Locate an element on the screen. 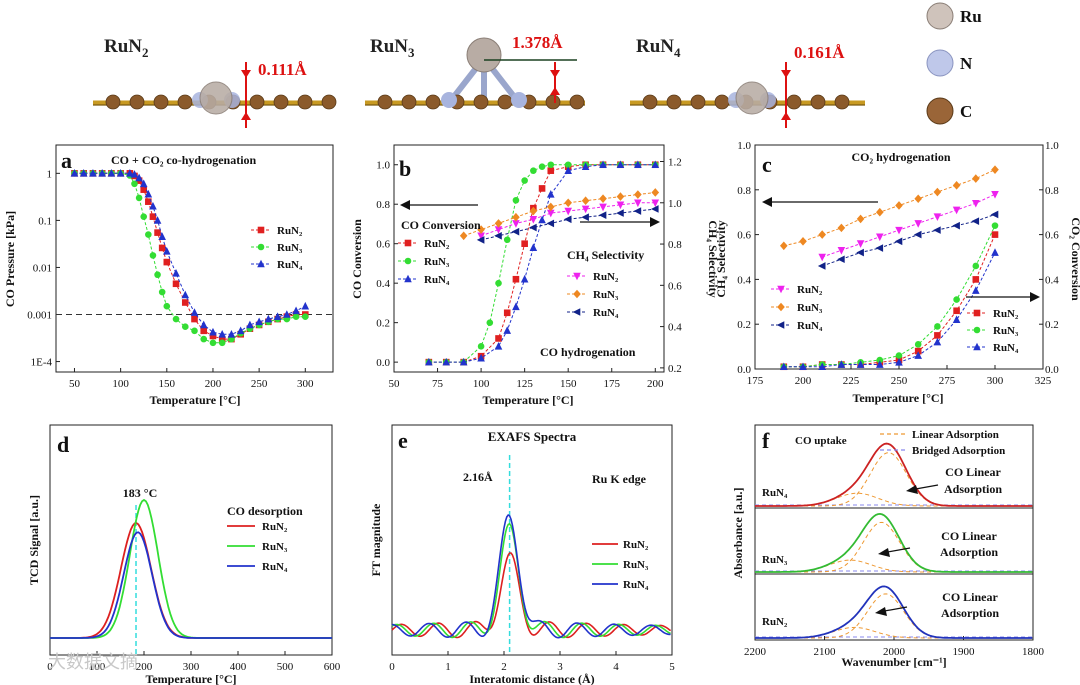 Image resolution: width=1080 pixels, height=685 pixels. peak-annotation: 2.16Å is located at coordinates (478, 477).